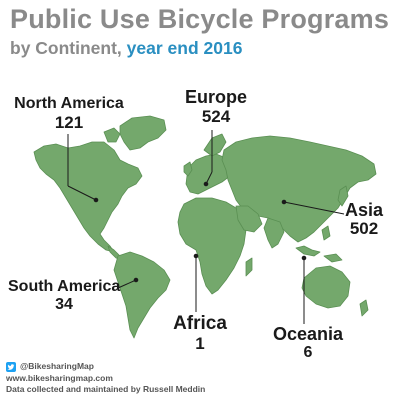 Image resolution: width=400 pixels, height=400 pixels. What do you see at coordinates (333, 258) in the screenshot?
I see `new-guinea-land` at bounding box center [333, 258].